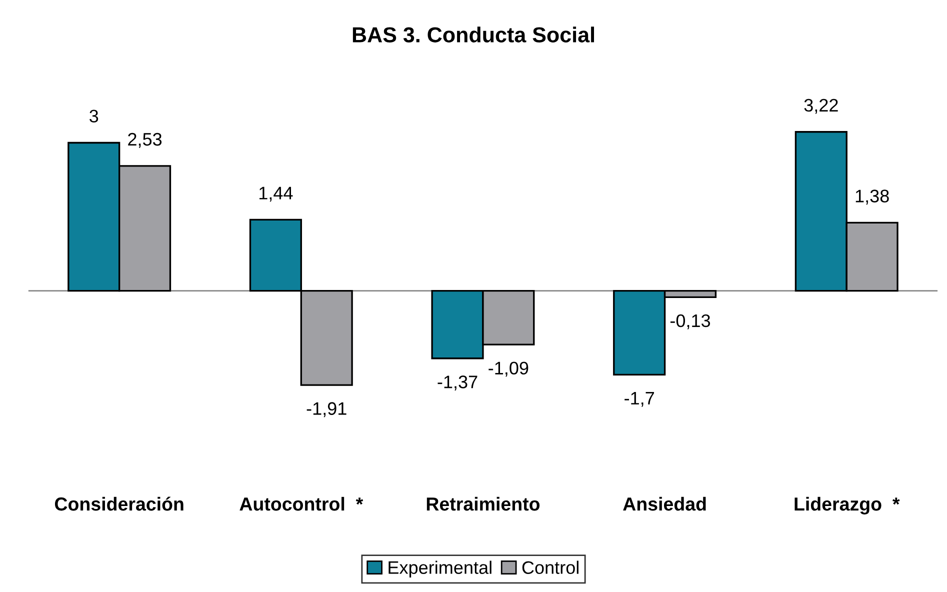 Image resolution: width=947 pixels, height=592 pixels. Describe the element at coordinates (483, 503) in the screenshot. I see `x-tick-label: Retraimiento` at that location.